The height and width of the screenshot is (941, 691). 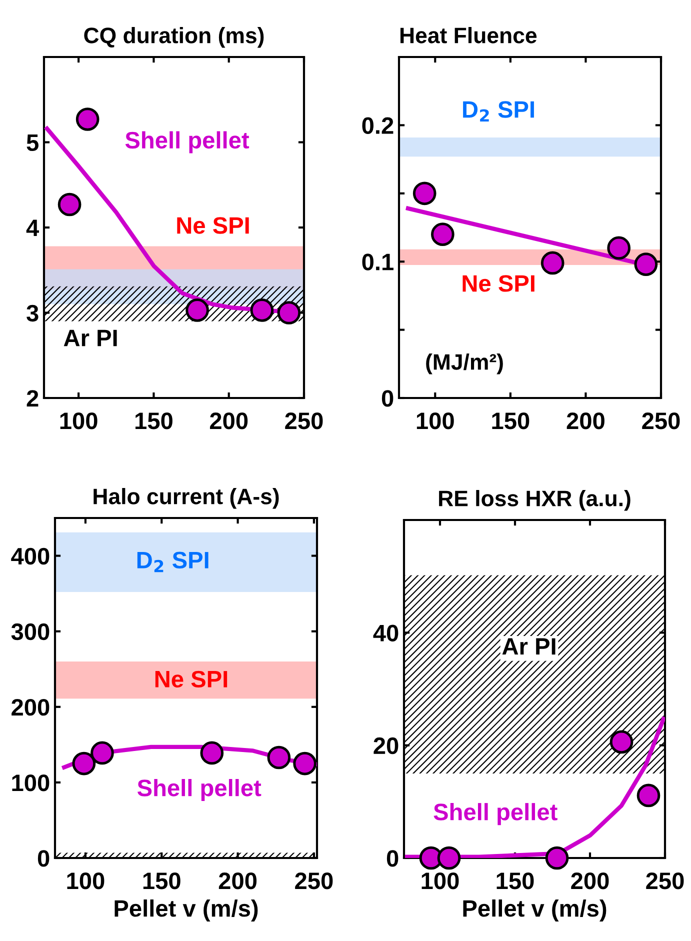 I want to click on annotation: (MJ/m²), so click(x=464, y=364).